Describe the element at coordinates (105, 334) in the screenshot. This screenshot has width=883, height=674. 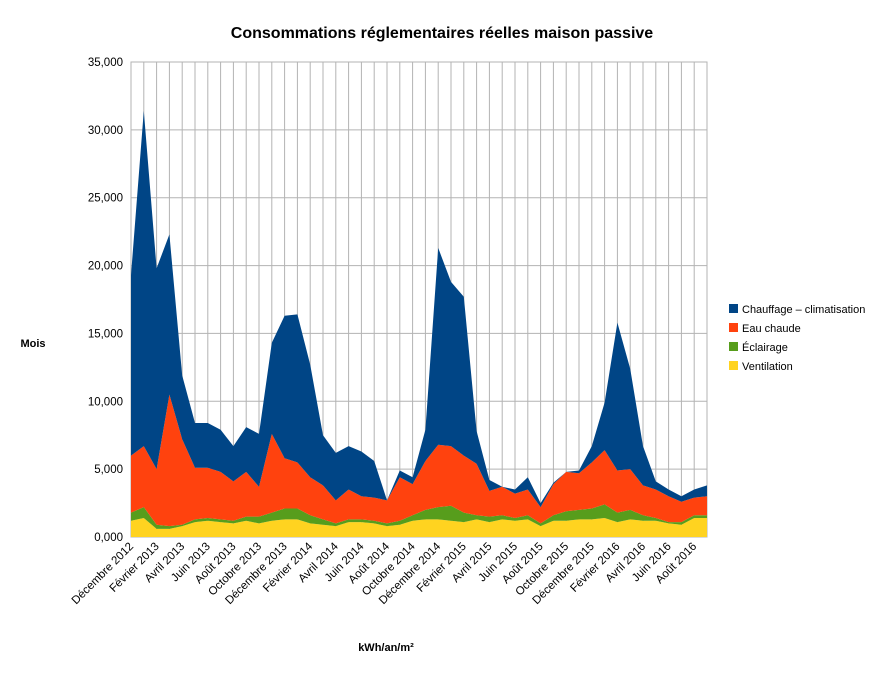
I see `y-tick-label: 15,000` at that location.